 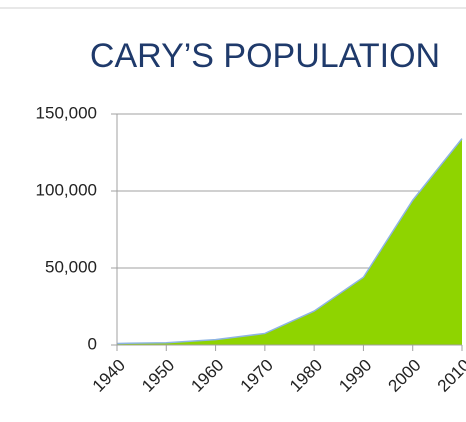 I want to click on y-tick-label: 50,000, so click(x=71, y=266).